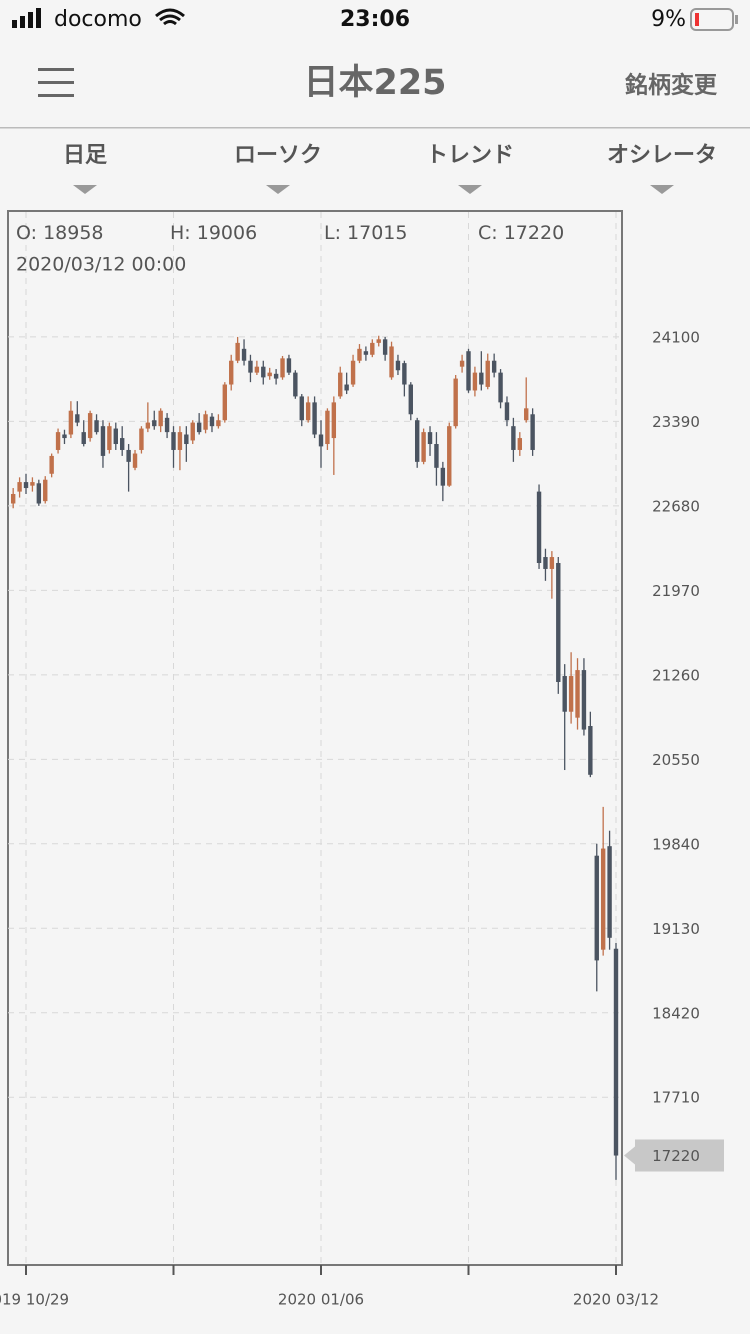 The height and width of the screenshot is (1334, 750). I want to click on ohlc-label: L:, so click(332, 233).